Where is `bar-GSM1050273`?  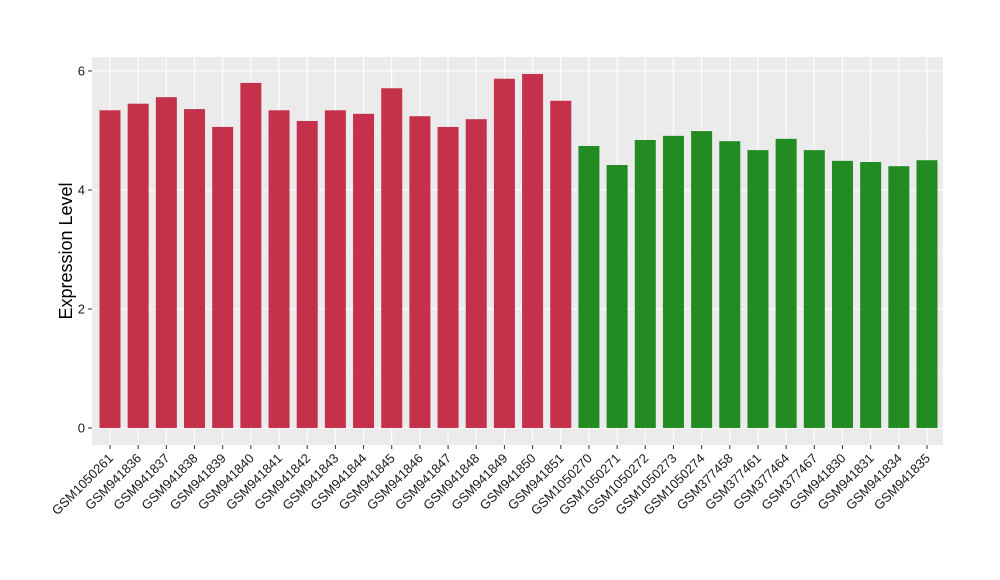 bar-GSM1050273 is located at coordinates (673, 282).